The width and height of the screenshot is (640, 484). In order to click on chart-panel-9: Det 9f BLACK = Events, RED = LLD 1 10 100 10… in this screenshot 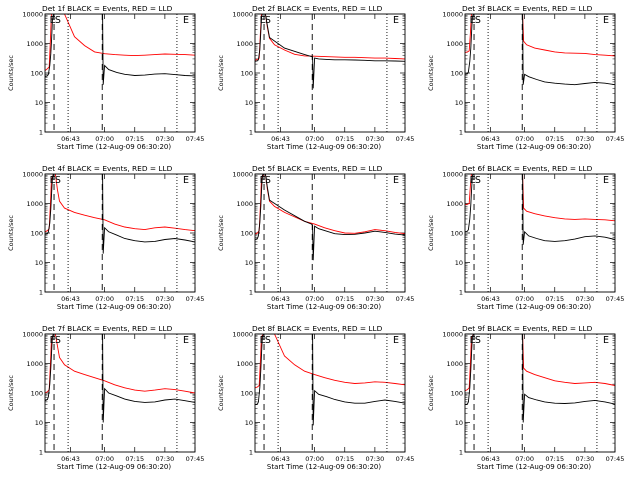, I will do `click(525, 397)`.